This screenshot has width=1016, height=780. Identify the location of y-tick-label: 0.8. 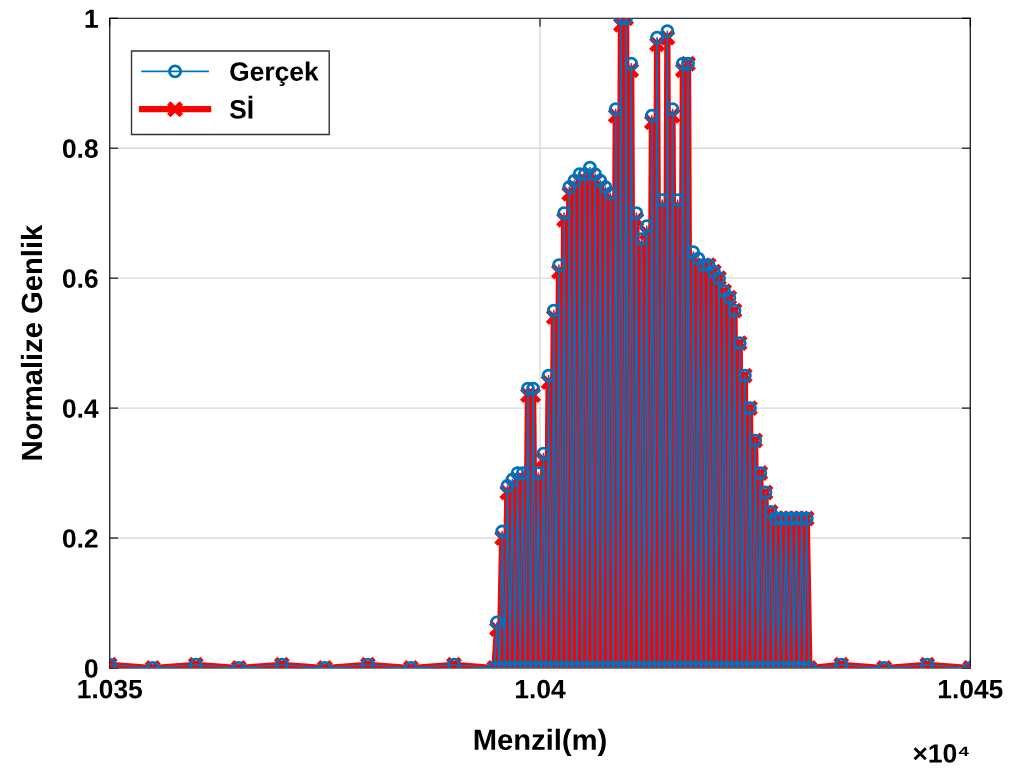
(80, 149).